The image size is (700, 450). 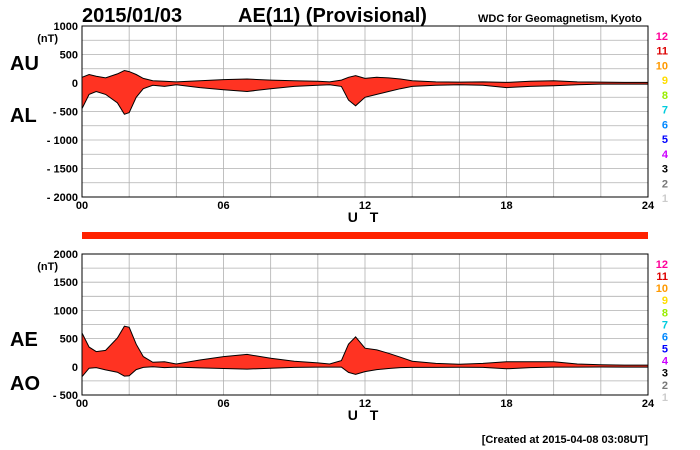 What do you see at coordinates (47, 267) in the screenshot?
I see `unit-label-bottom: (nT)` at bounding box center [47, 267].